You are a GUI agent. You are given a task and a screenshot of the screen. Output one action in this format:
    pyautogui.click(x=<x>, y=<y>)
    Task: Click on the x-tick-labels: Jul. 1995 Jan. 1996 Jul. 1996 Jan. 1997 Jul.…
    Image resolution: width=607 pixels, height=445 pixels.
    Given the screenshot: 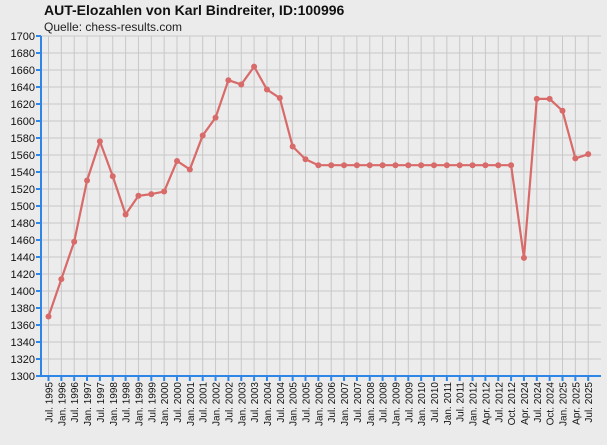 What is the action you would take?
    pyautogui.click(x=320, y=404)
    